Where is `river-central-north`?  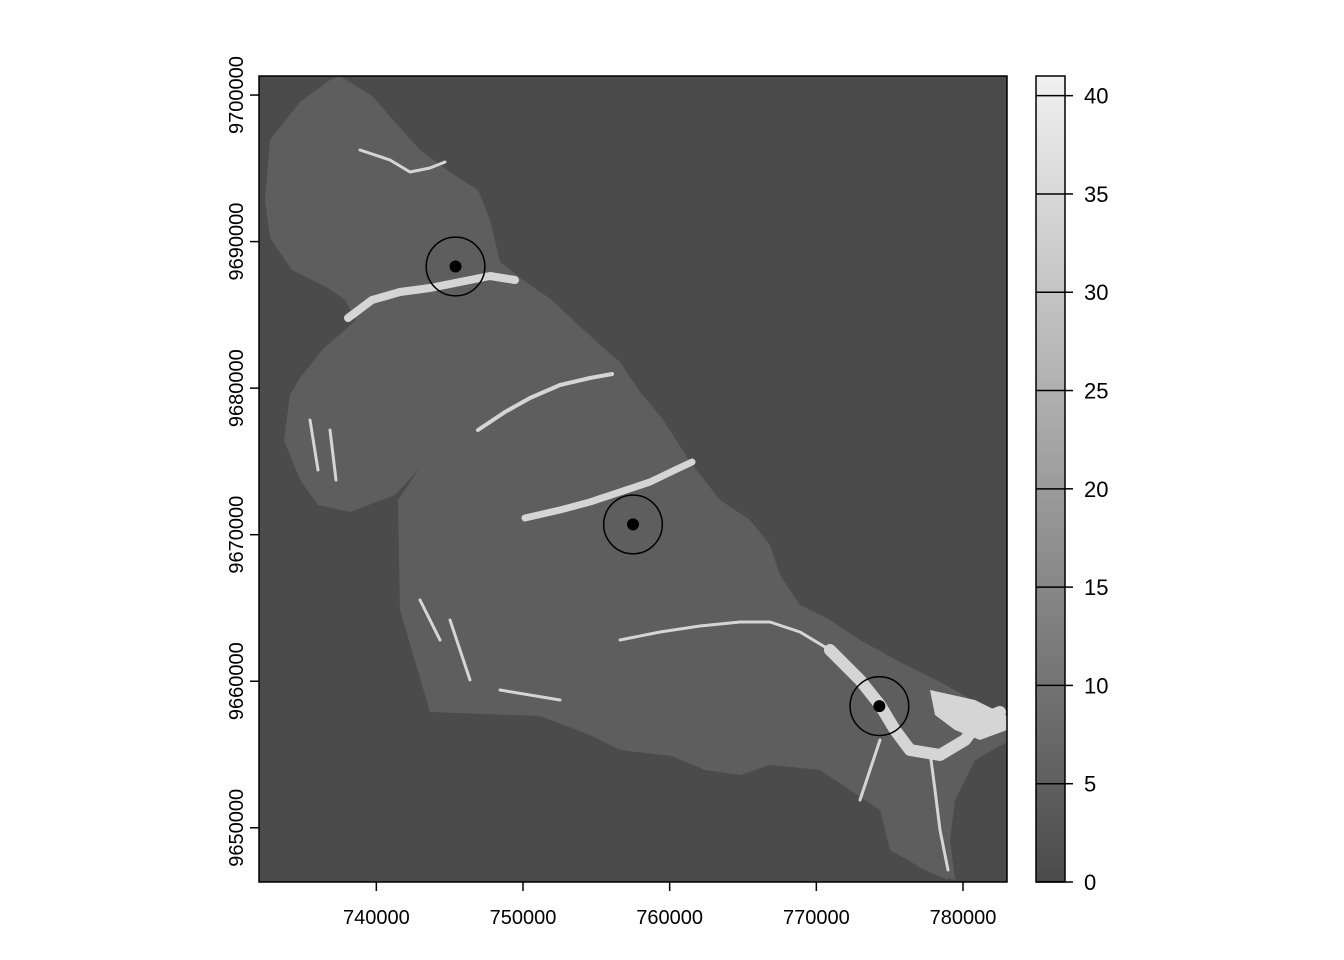 river-central-north is located at coordinates (545, 402).